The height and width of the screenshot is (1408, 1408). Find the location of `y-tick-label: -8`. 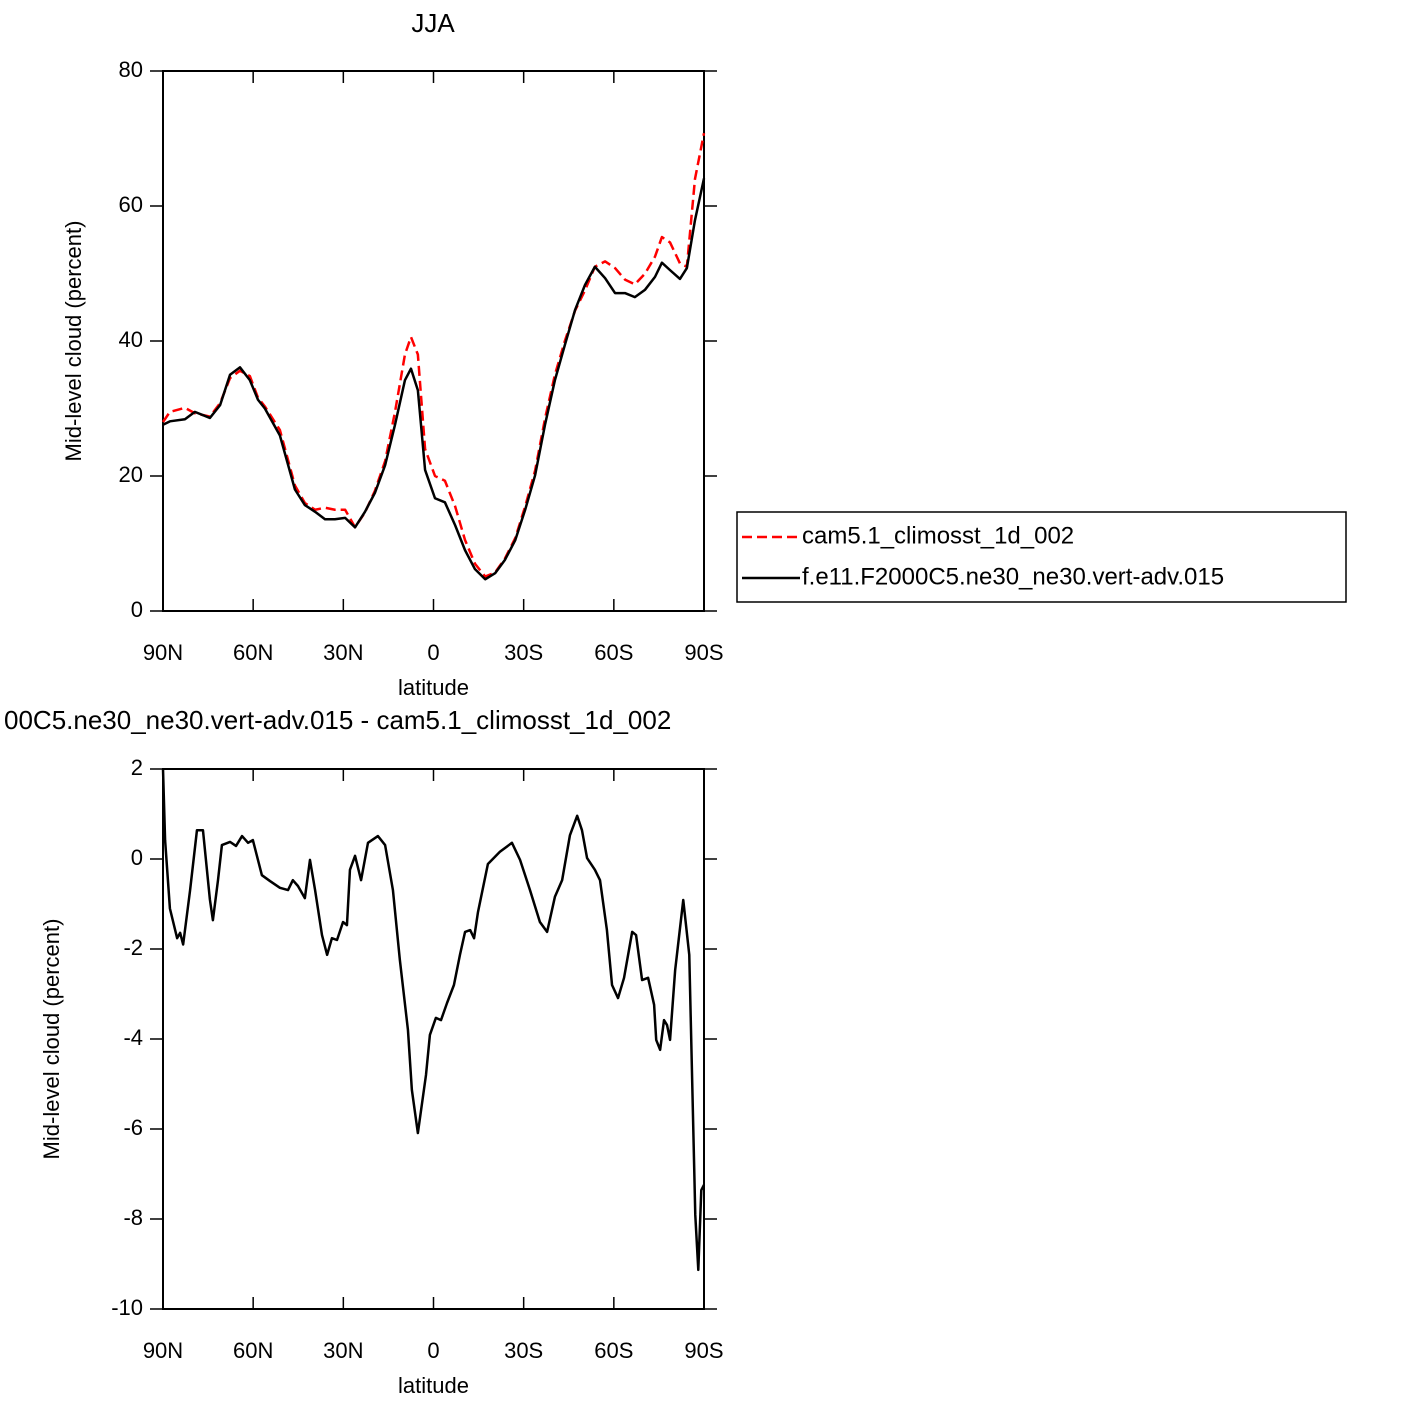

y-tick-label: -8 is located at coordinates (133, 1217).